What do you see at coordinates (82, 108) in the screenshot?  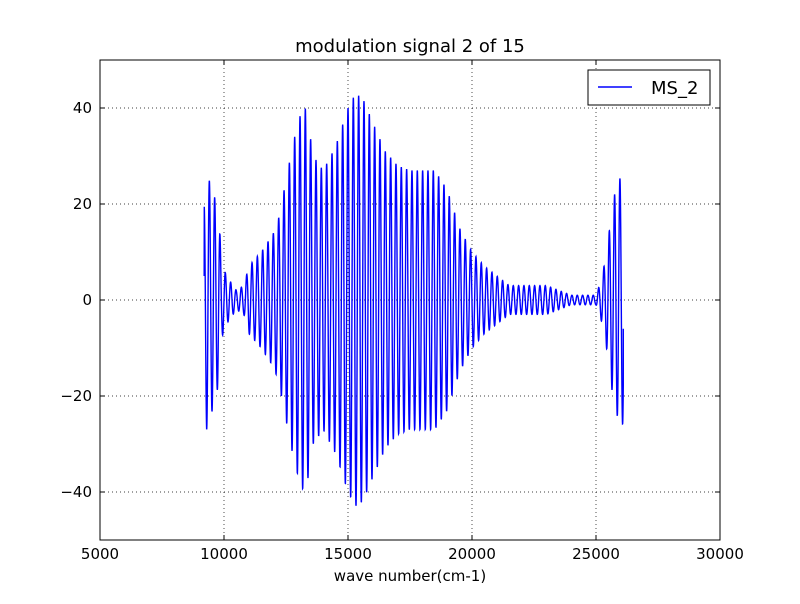 I see `y-tick-label: 40` at bounding box center [82, 108].